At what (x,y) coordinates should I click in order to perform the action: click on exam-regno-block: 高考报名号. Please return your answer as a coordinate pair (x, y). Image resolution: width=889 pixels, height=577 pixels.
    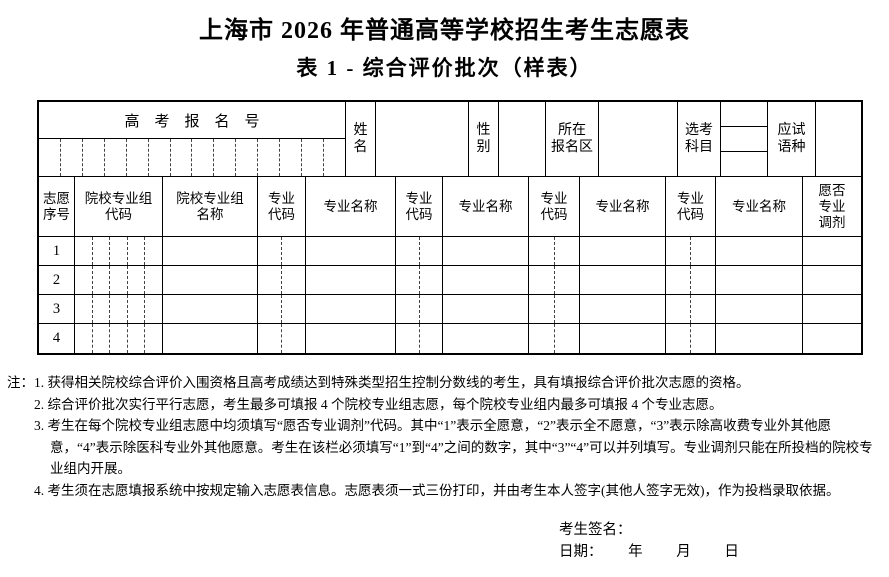
    Looking at the image, I should click on (192, 139).